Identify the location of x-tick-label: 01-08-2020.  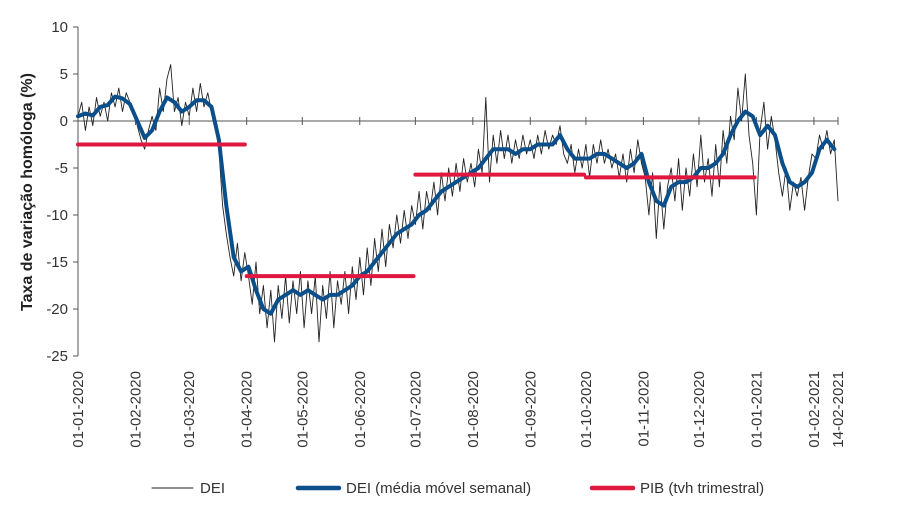
(473, 409).